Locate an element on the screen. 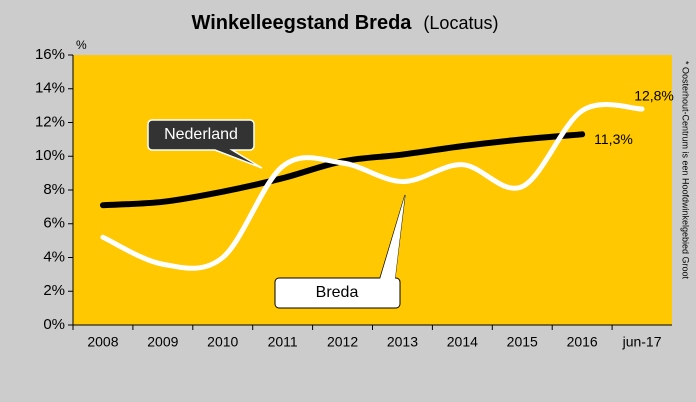 The height and width of the screenshot is (402, 696). x-tick-label: 2012 is located at coordinates (342, 342).